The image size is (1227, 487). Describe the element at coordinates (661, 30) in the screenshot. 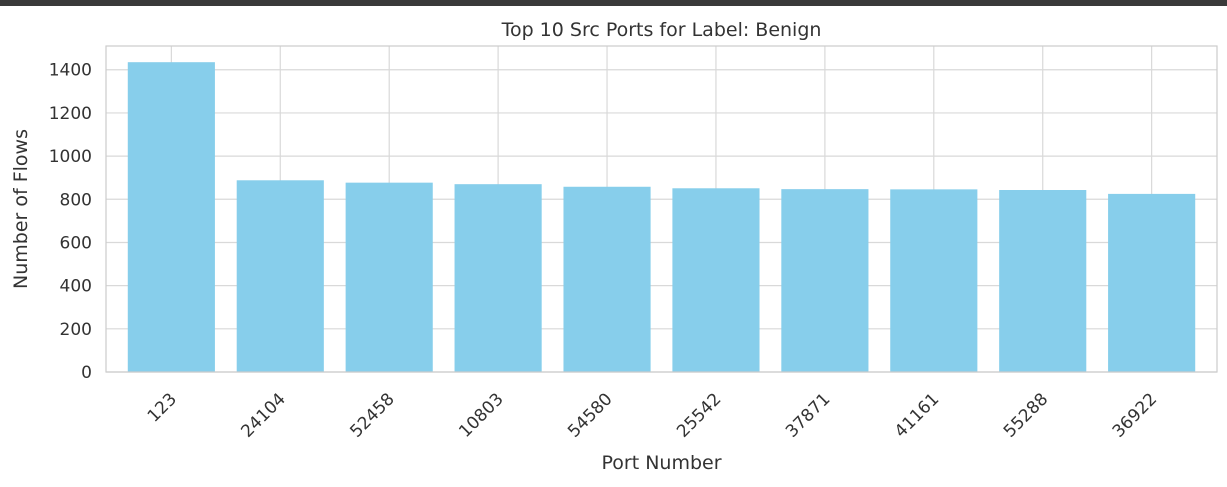

I see `chart-title: Top 10 Src Ports for Label: Benign` at that location.